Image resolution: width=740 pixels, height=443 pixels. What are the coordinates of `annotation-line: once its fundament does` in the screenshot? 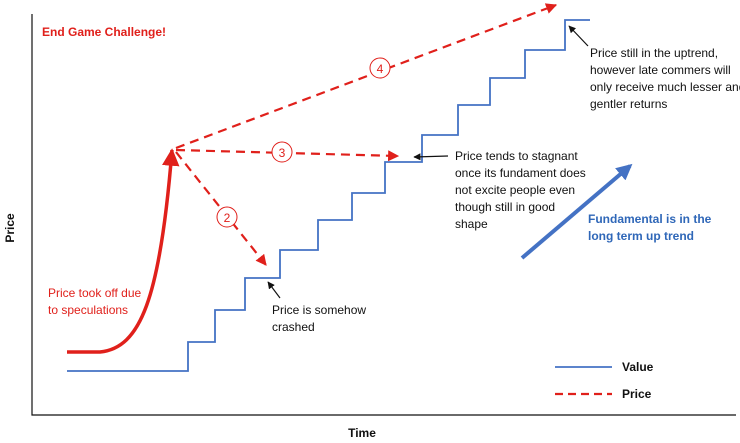 It's located at (520, 173).